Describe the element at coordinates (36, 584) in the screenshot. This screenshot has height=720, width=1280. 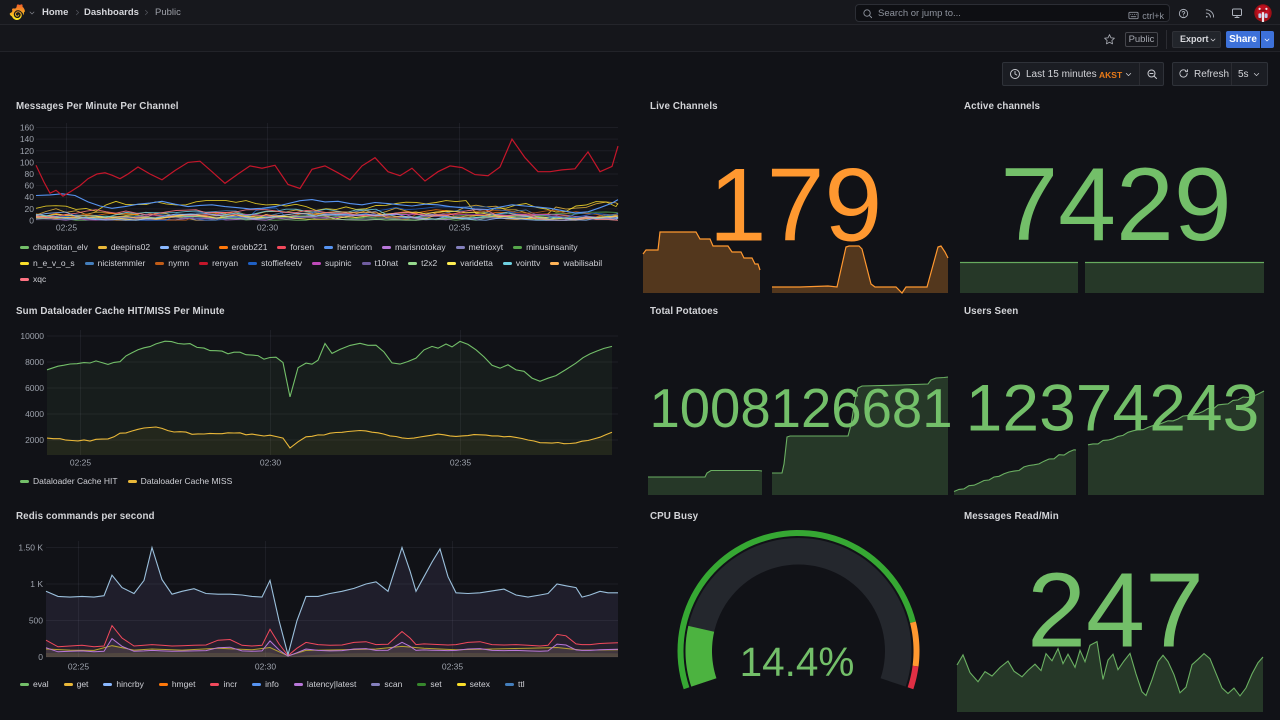
I see `svg-text: 1 K` at that location.